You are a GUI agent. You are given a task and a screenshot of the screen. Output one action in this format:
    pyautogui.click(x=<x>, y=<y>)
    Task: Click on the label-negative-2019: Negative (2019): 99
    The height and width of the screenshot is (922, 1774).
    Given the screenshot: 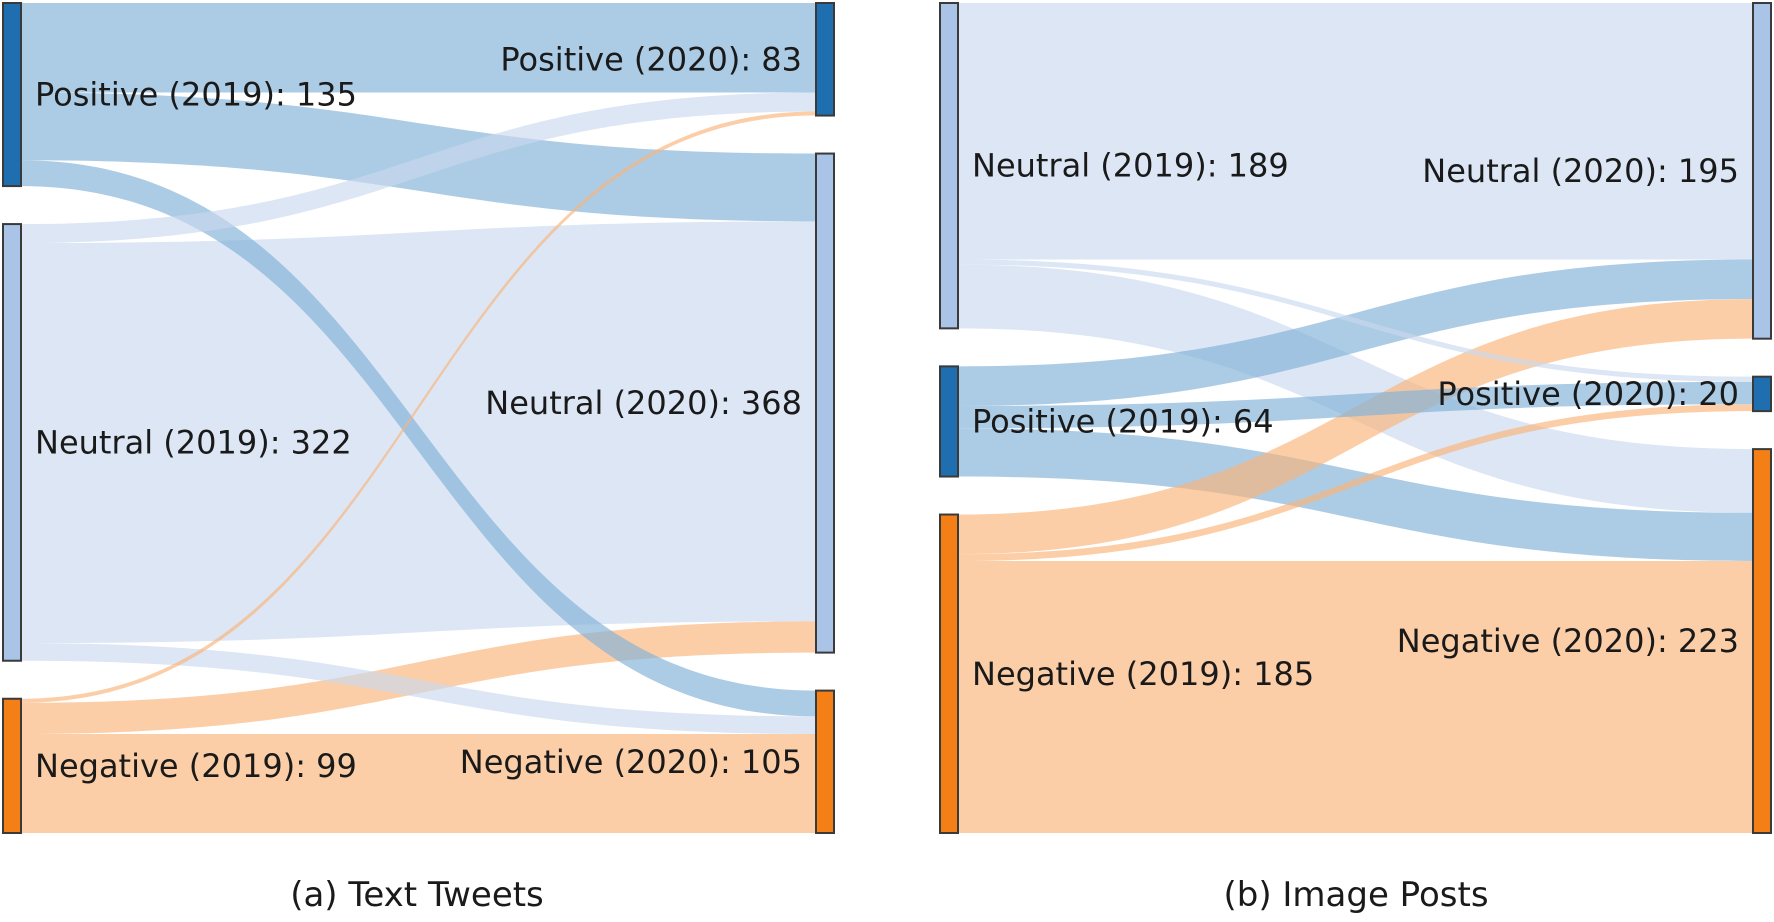 What is the action you would take?
    pyautogui.click(x=196, y=766)
    